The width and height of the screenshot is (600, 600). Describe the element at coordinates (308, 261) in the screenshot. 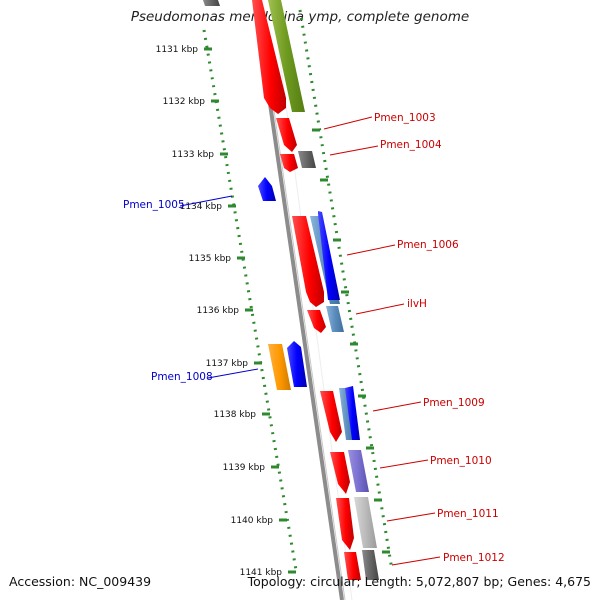

I see `gene-arrow-pmen-1006-red` at that location.